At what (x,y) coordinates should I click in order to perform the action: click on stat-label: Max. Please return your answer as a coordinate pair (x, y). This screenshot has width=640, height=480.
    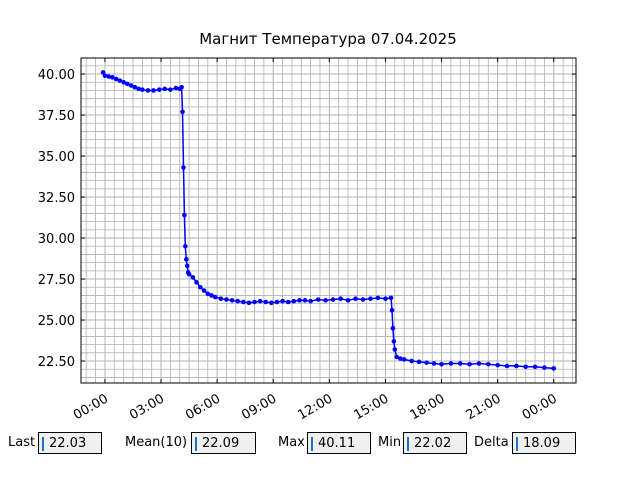
    Looking at the image, I should click on (291, 442).